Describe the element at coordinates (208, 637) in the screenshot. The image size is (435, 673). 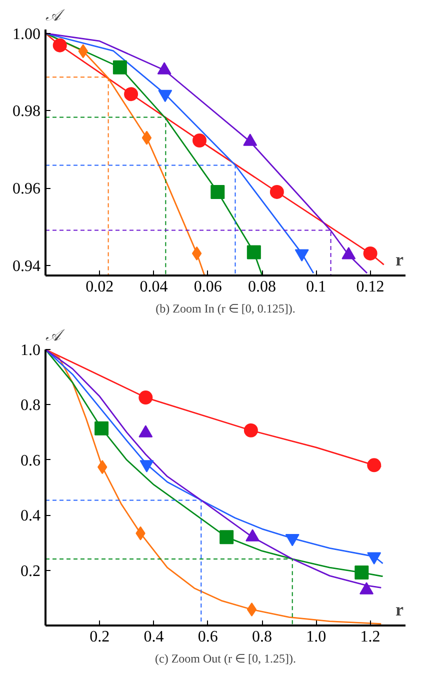
I see `x-tick-label: 0.6` at that location.